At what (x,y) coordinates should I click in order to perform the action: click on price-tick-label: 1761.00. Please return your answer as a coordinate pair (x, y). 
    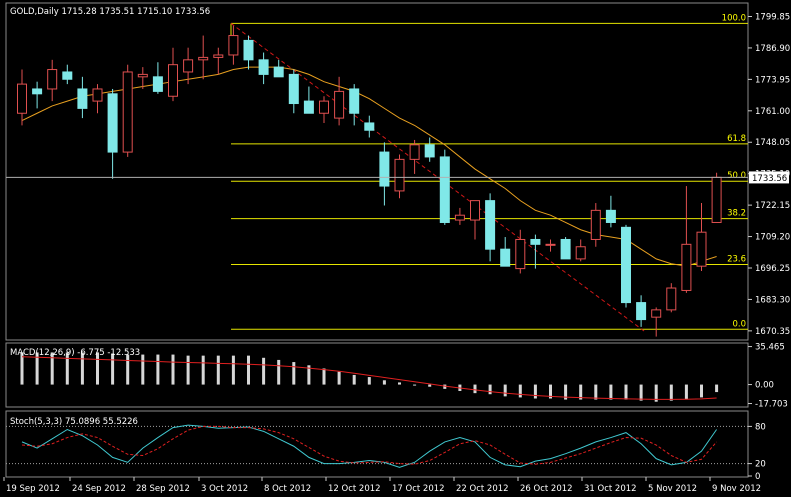
    Looking at the image, I should click on (772, 112).